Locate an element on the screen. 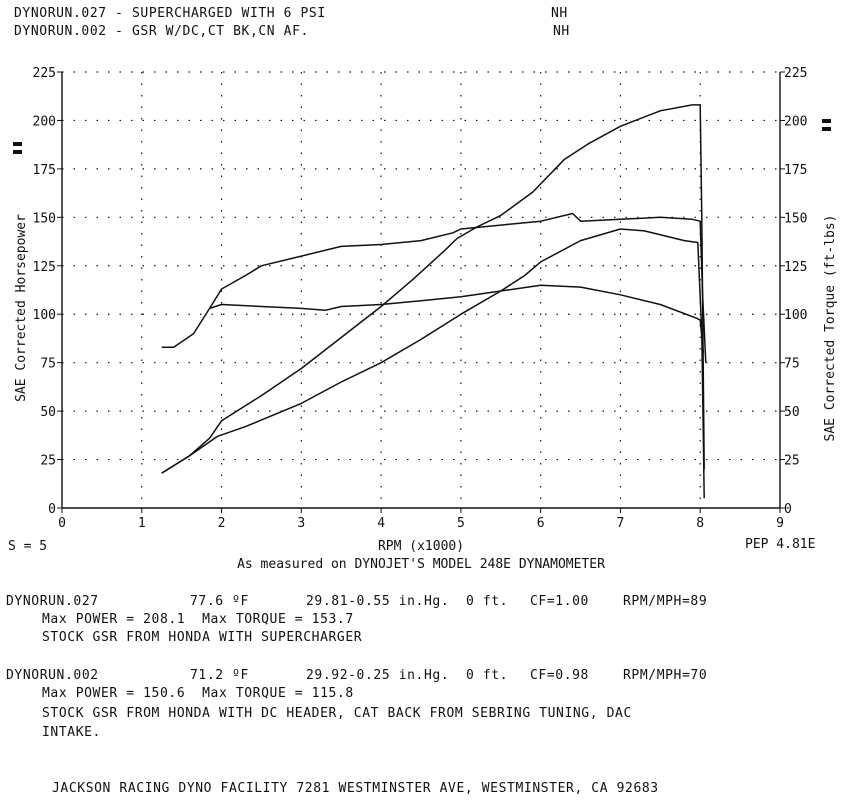 This screenshot has width=843, height=804. pep-code: PEP 4.81E is located at coordinates (780, 544).